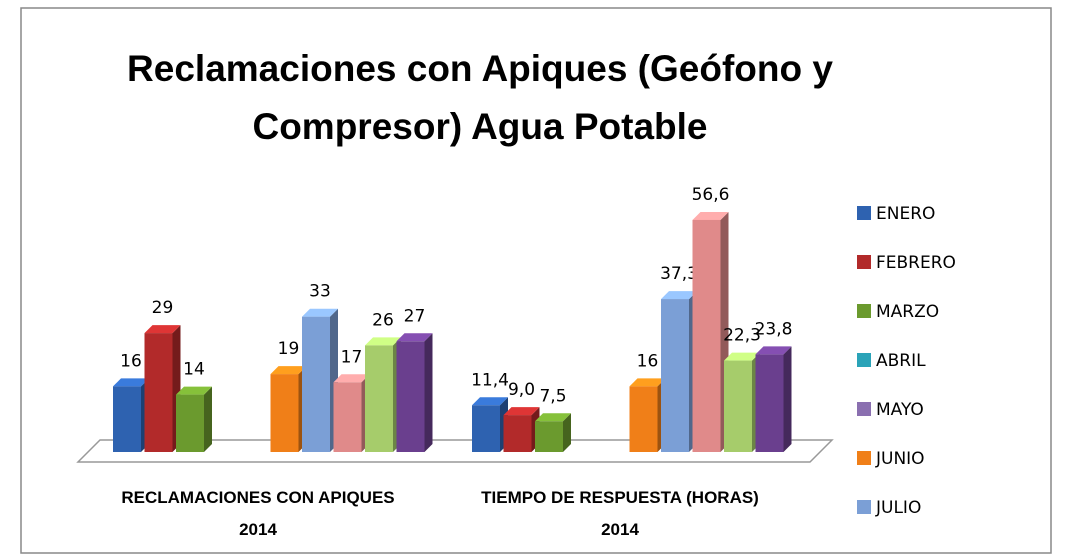  I want to click on data-label: 33, so click(320, 292).